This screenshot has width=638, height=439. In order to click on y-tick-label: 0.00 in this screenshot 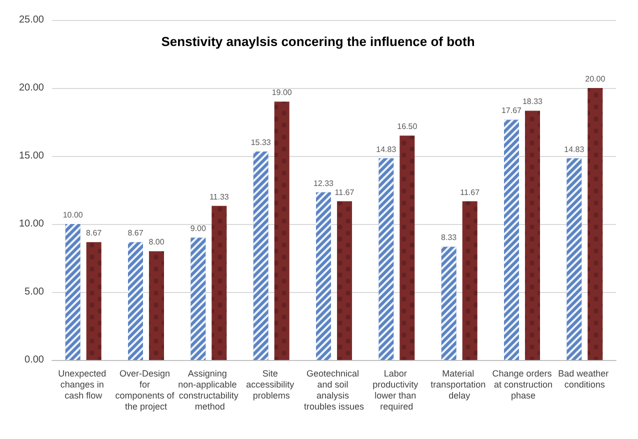, I will do `click(34, 360)`.